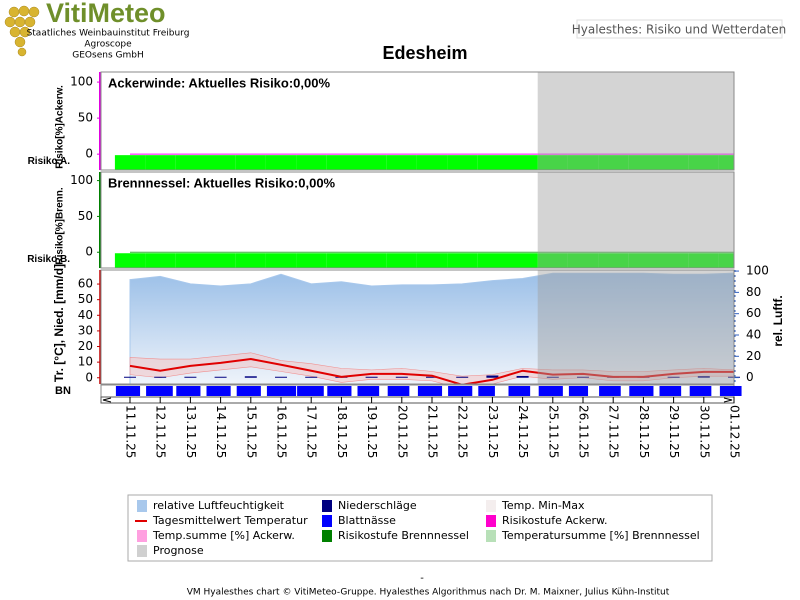 This screenshot has height=600, width=800. I want to click on y2-tick-label: 40, so click(753, 334).